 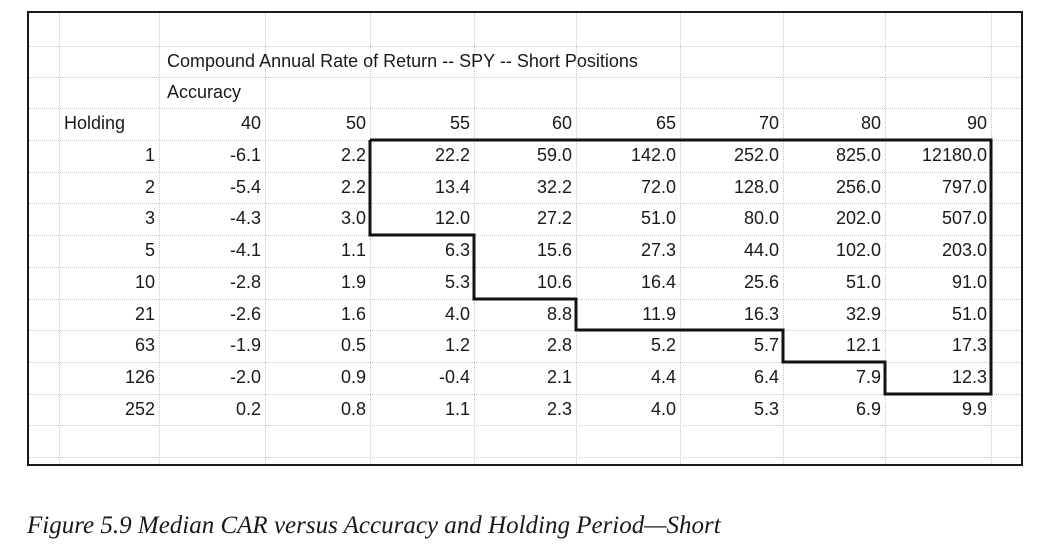 I want to click on table-cell: 2.8, so click(x=559, y=345).